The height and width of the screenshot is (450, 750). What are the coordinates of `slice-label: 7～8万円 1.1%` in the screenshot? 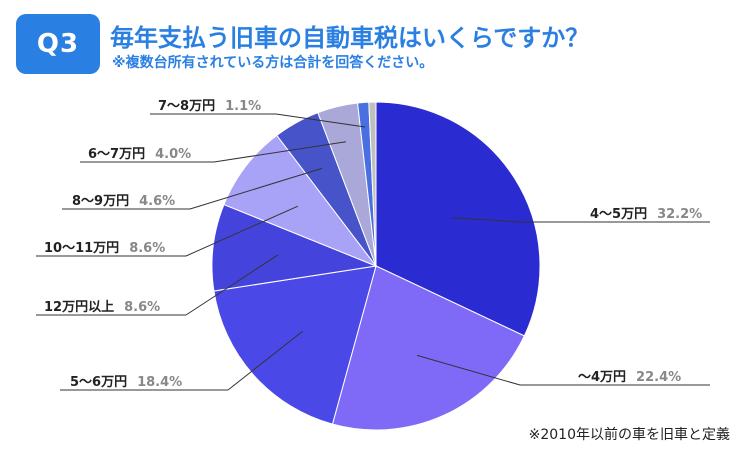 It's located at (209, 106).